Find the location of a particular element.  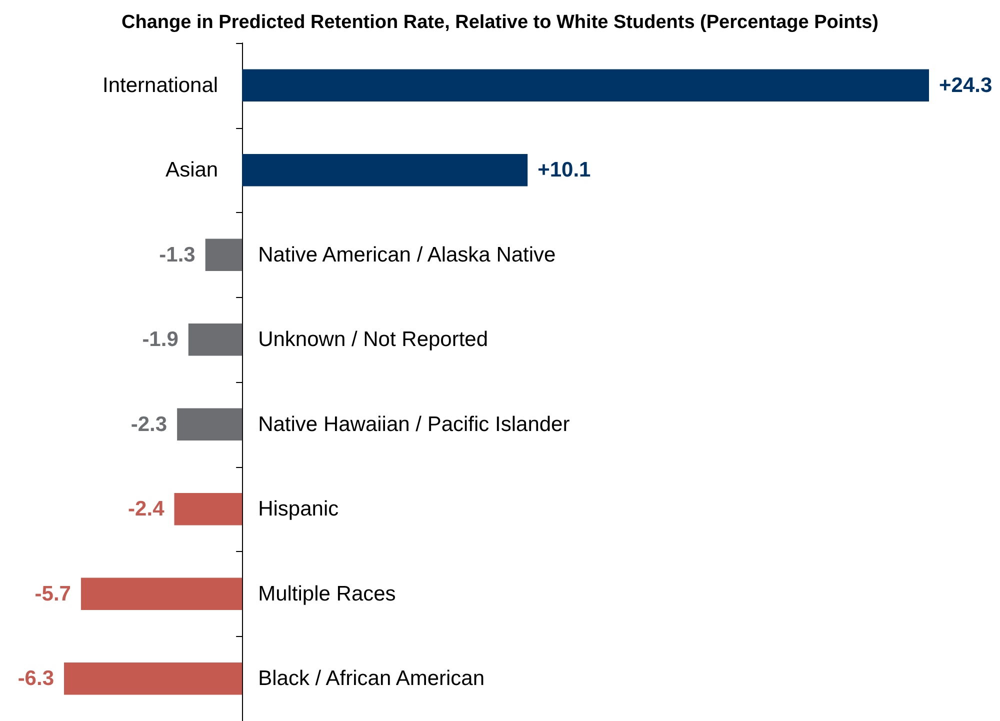

y-tick-label: Native Hawaiian / Pacific Islander is located at coordinates (414, 424).